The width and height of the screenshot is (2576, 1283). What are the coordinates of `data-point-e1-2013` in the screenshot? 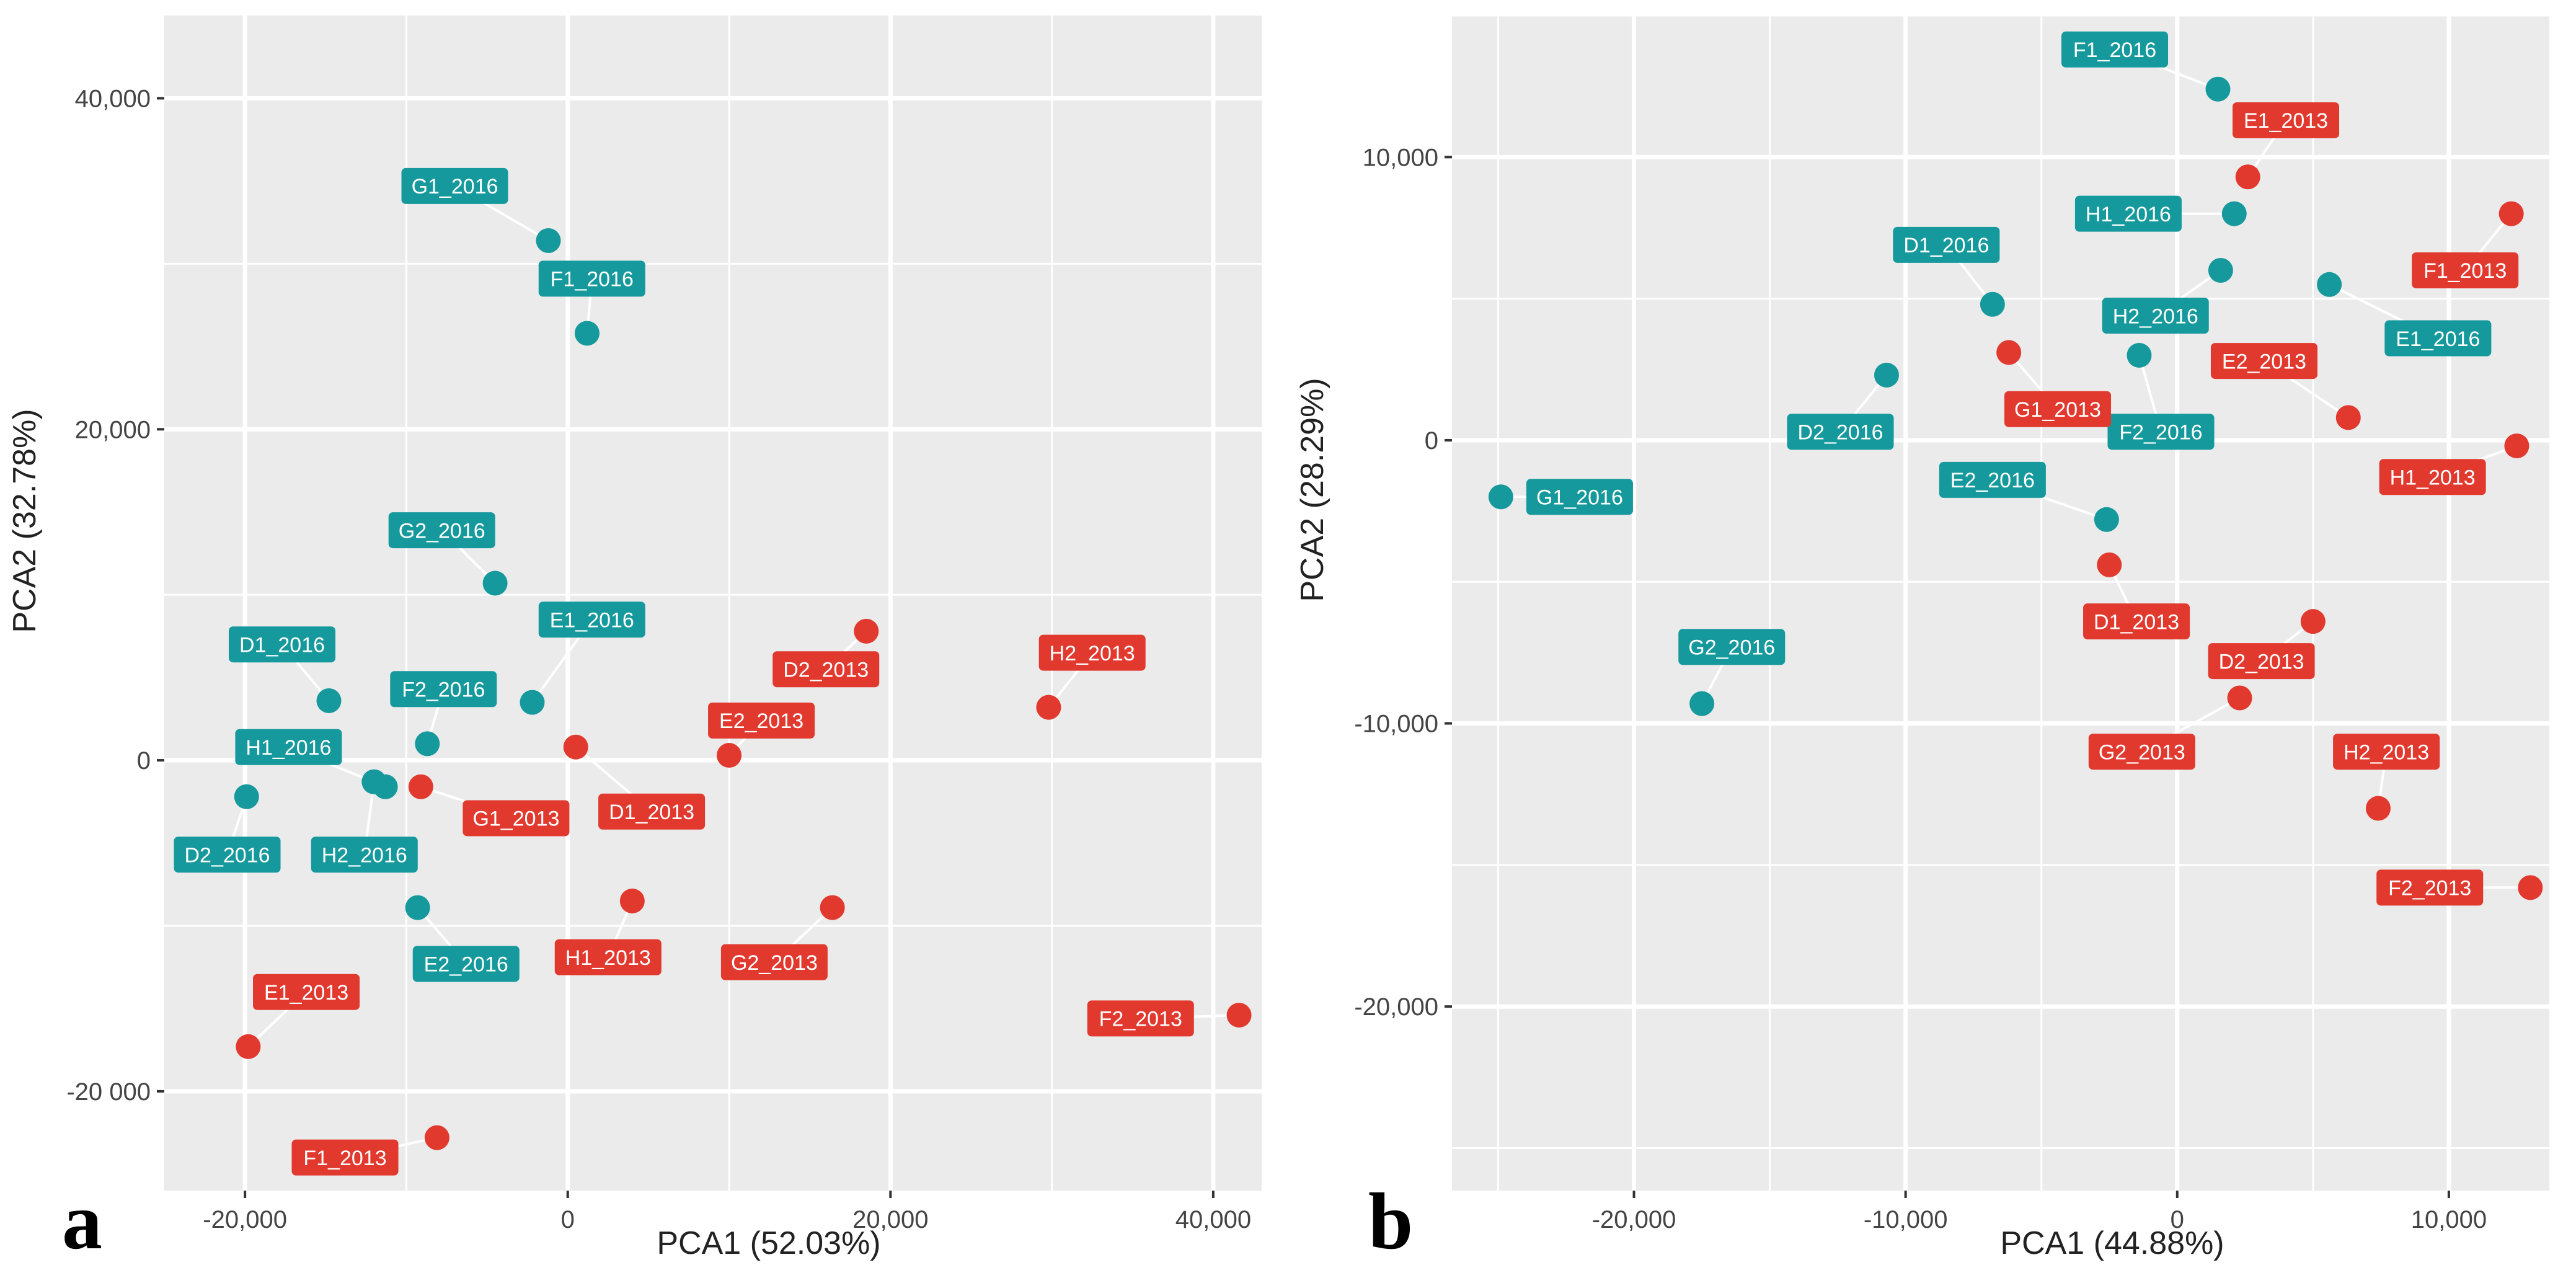 It's located at (2247, 177).